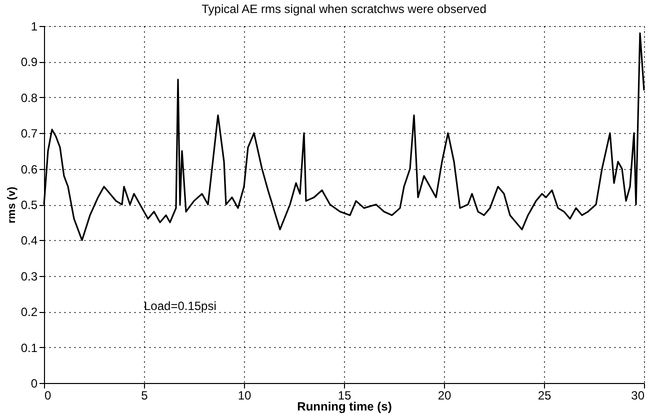  What do you see at coordinates (48, 395) in the screenshot?
I see `x-tick-label: 0` at bounding box center [48, 395].